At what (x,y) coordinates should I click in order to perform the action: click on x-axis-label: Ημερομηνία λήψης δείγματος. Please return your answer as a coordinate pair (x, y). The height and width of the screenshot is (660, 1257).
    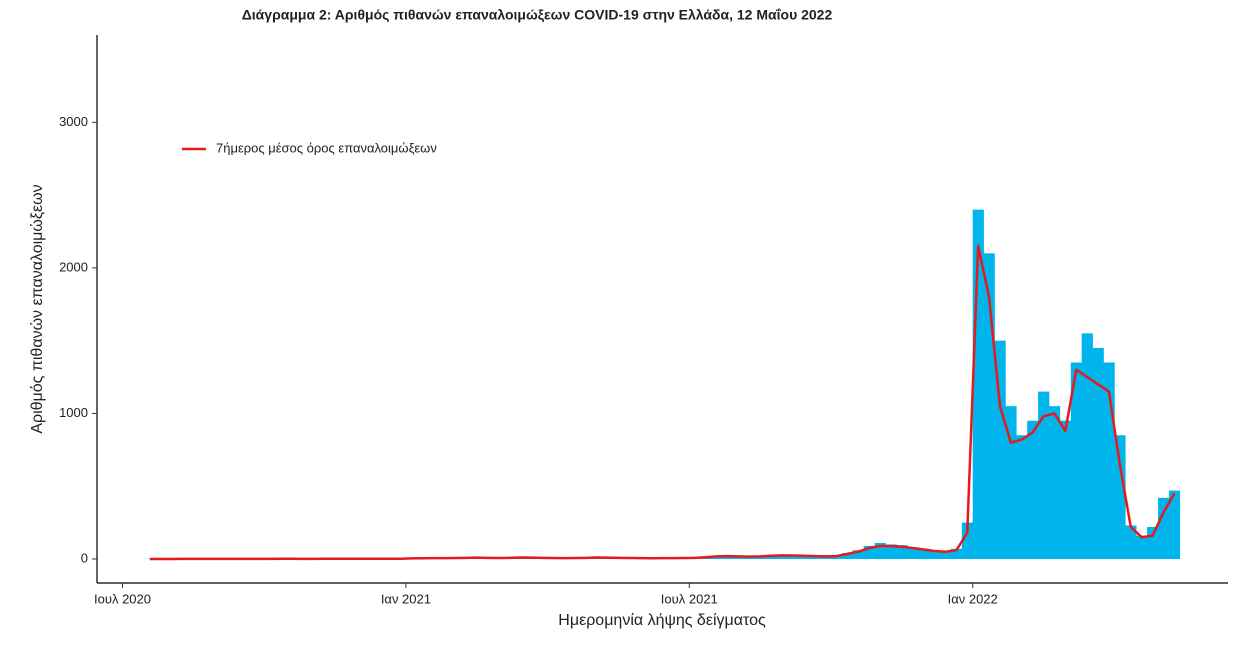
    Looking at the image, I should click on (662, 620).